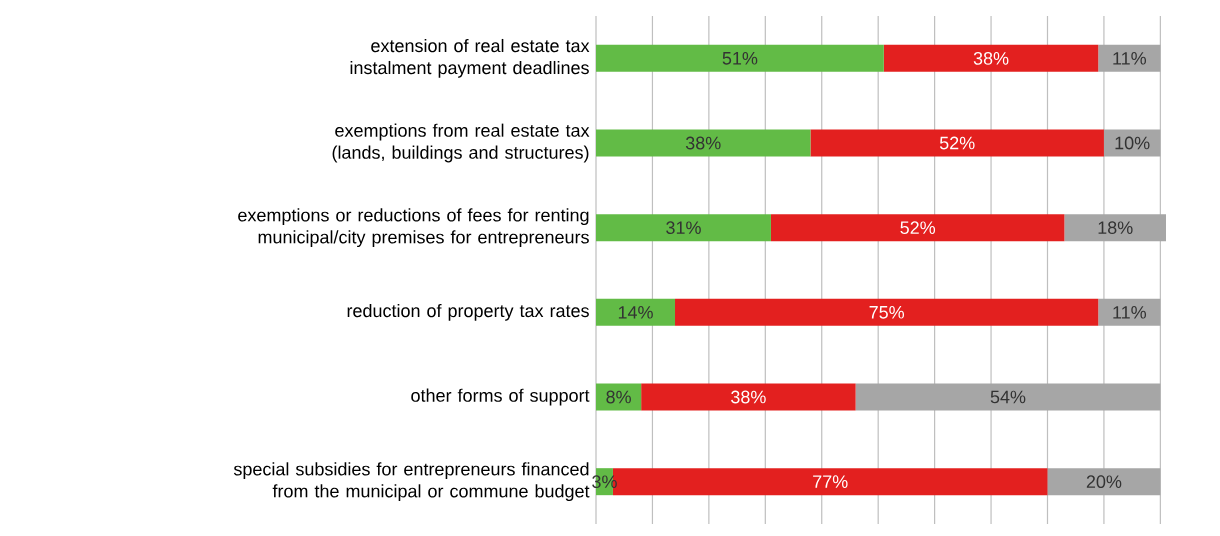 Image resolution: width=1220 pixels, height=536 pixels. Describe the element at coordinates (500, 397) in the screenshot. I see `y-tick-label: other forms of support` at that location.